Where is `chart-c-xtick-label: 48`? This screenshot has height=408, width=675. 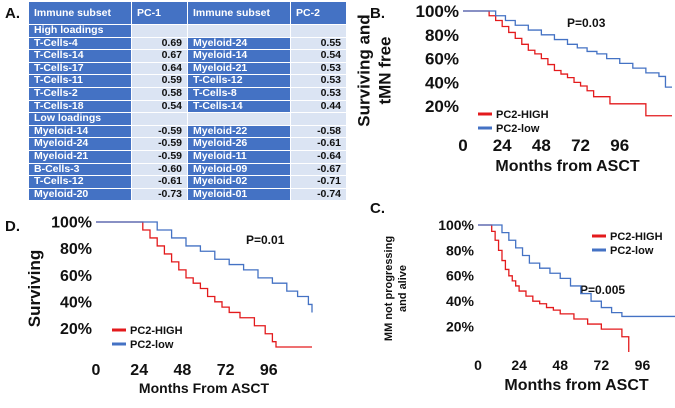
chart-c-xtick-label: 48 is located at coordinates (560, 365).